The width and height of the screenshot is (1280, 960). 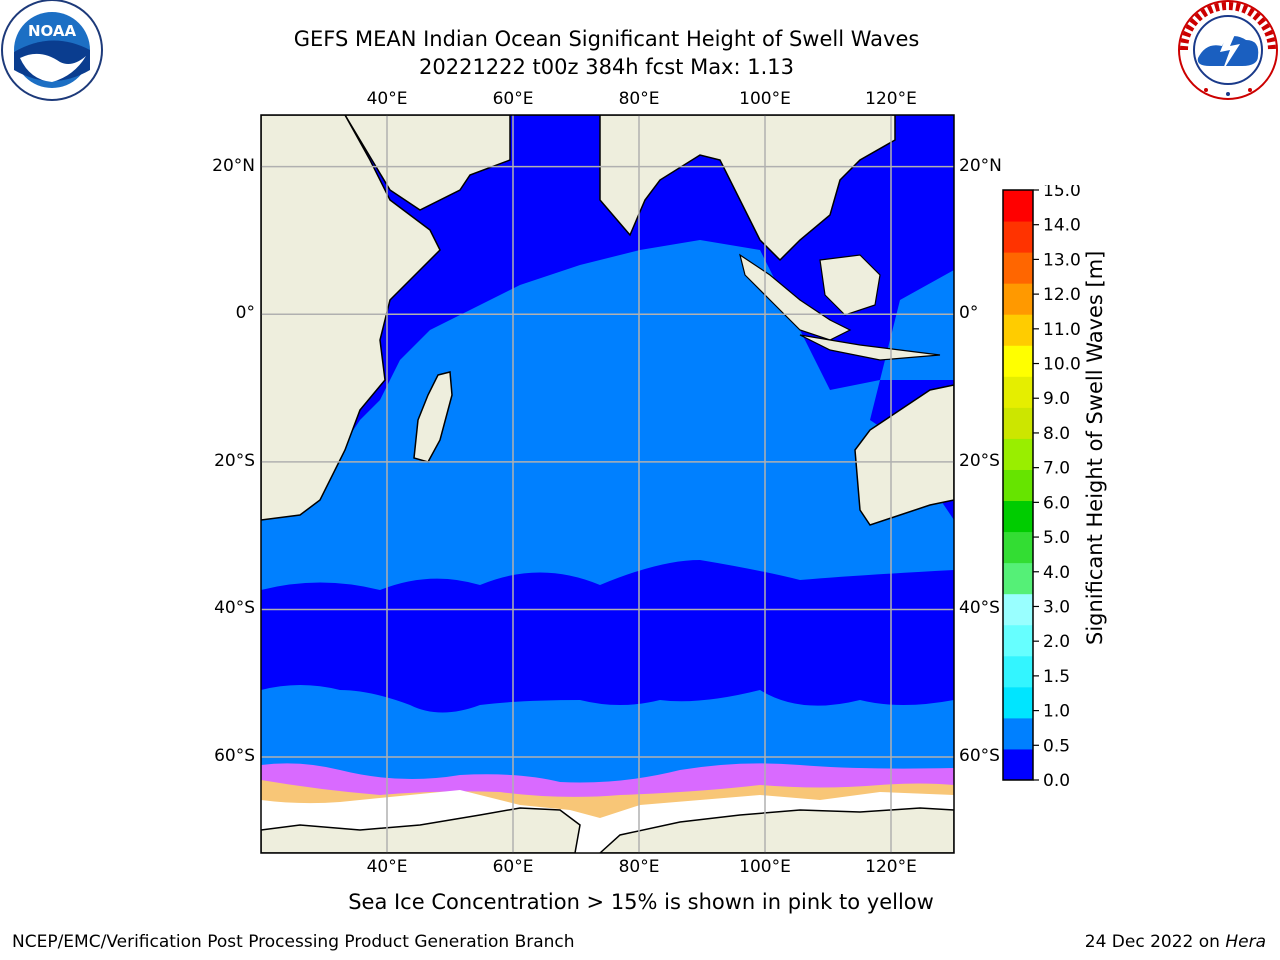 I want to click on colorbar-tick-label: 0.5, so click(x=1056, y=746).